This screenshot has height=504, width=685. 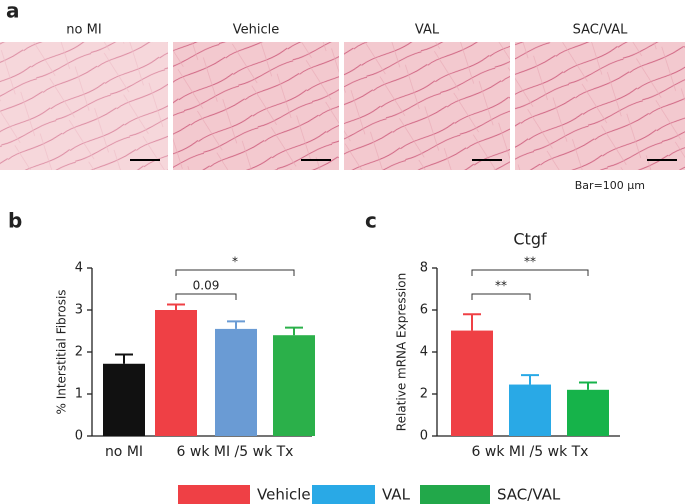 What do you see at coordinates (206, 286) in the screenshot?
I see `significance-label: 0.09` at bounding box center [206, 286].